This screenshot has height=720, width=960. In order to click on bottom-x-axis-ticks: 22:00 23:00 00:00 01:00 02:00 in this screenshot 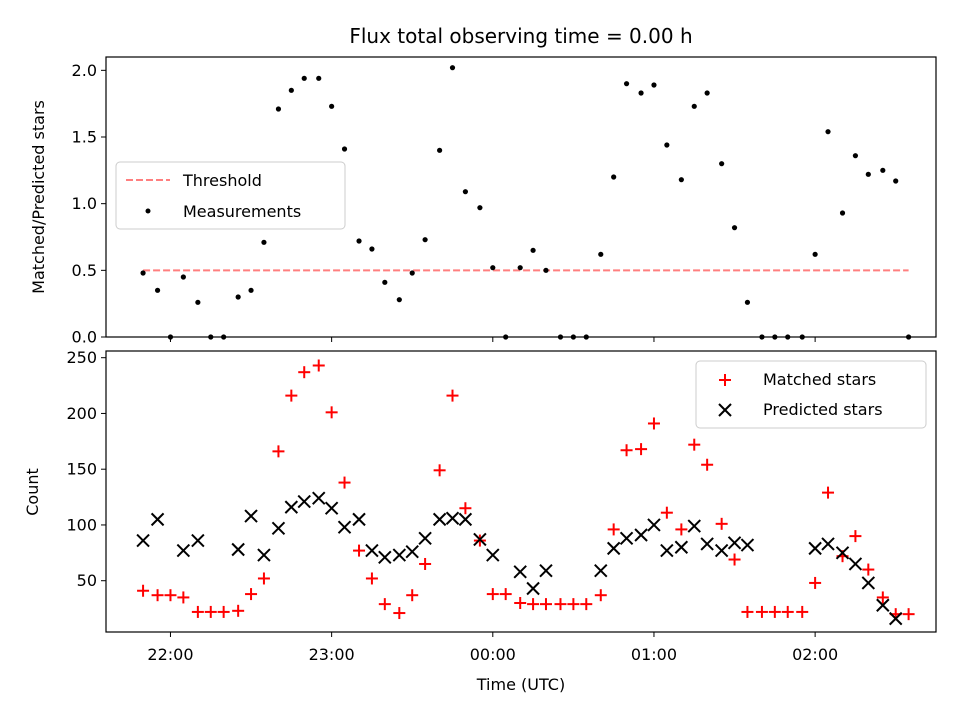, I will do `click(492, 648)`.